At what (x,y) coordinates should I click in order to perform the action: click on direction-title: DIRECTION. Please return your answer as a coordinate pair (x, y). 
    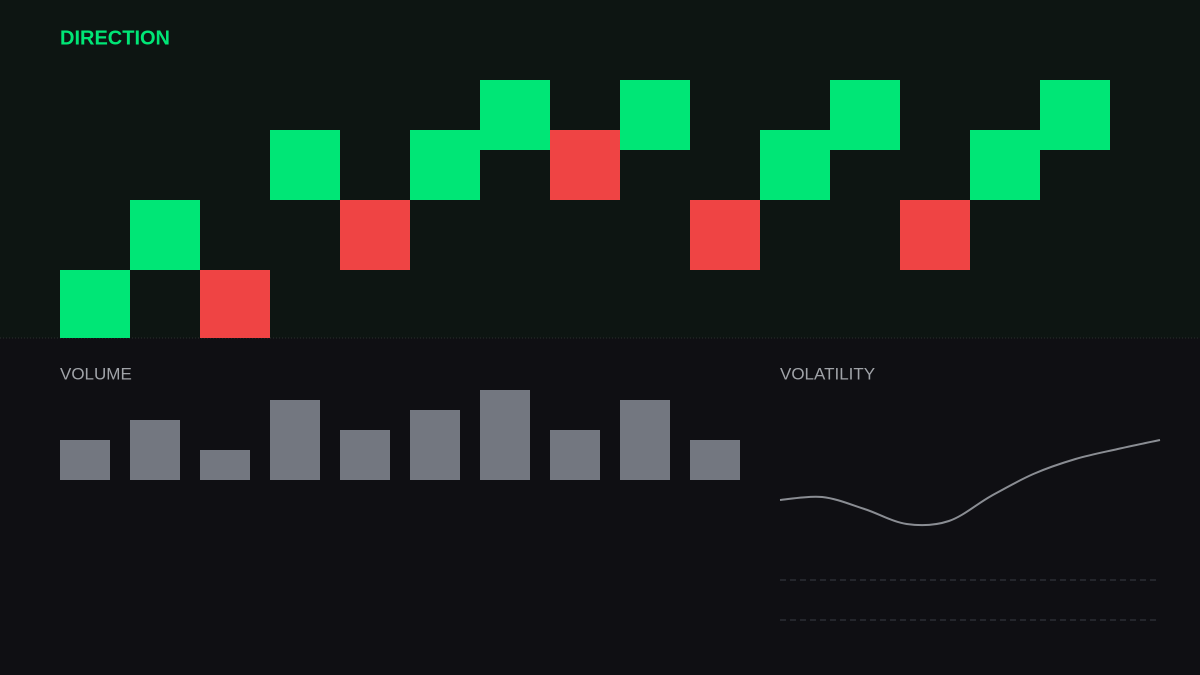
    Looking at the image, I should click on (115, 38).